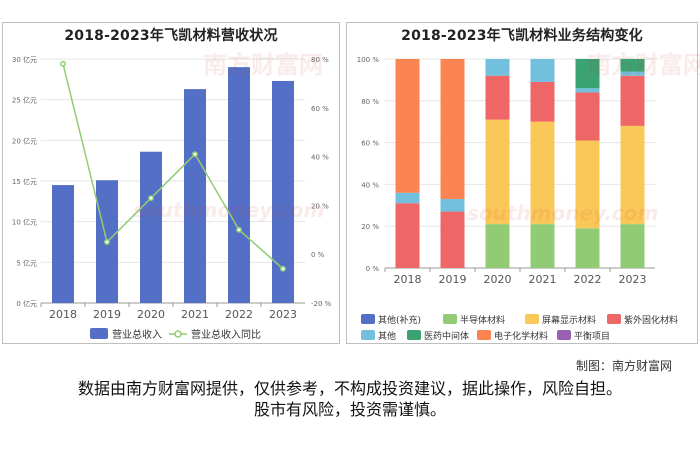 This screenshot has width=700, height=467. Describe the element at coordinates (320, 206) in the screenshot. I see `y-right-tick-label: 20 %` at that location.